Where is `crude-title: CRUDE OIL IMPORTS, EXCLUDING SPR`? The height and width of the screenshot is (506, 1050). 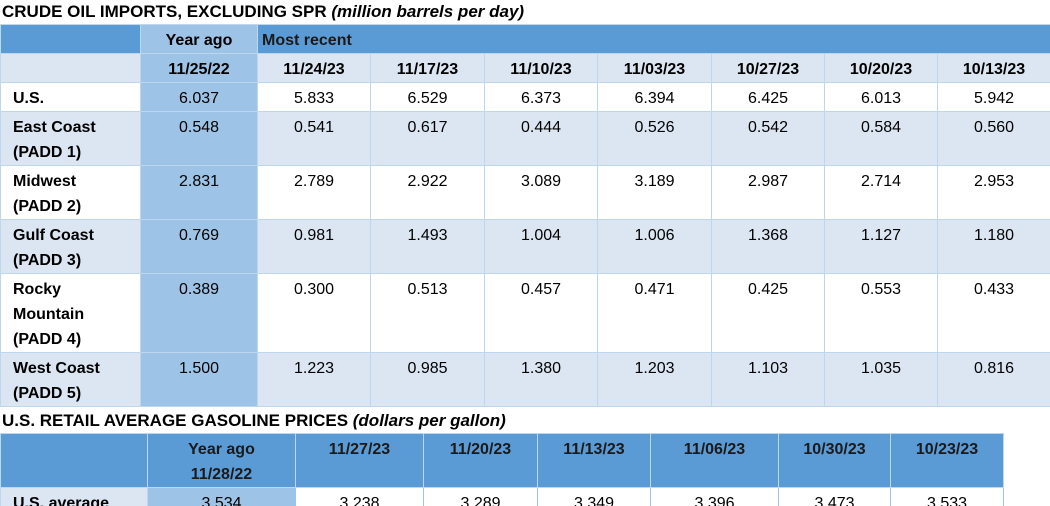 crude-title: CRUDE OIL IMPORTS, EXCLUDING SPR is located at coordinates (164, 11).